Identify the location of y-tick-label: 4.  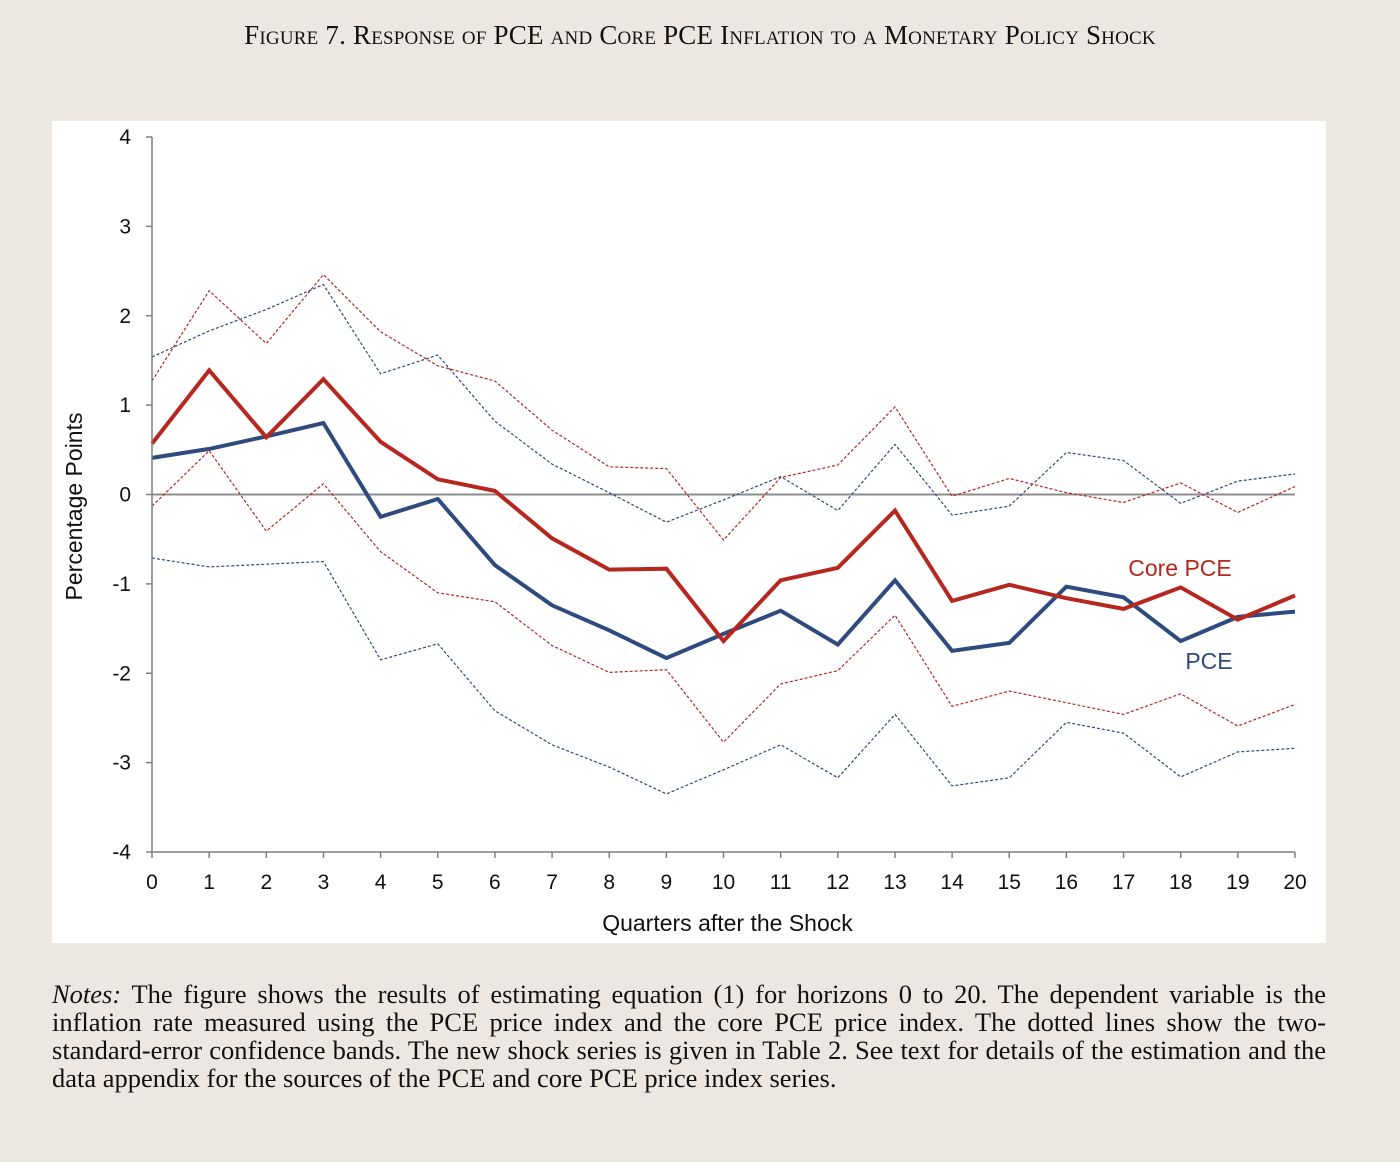
(125, 137).